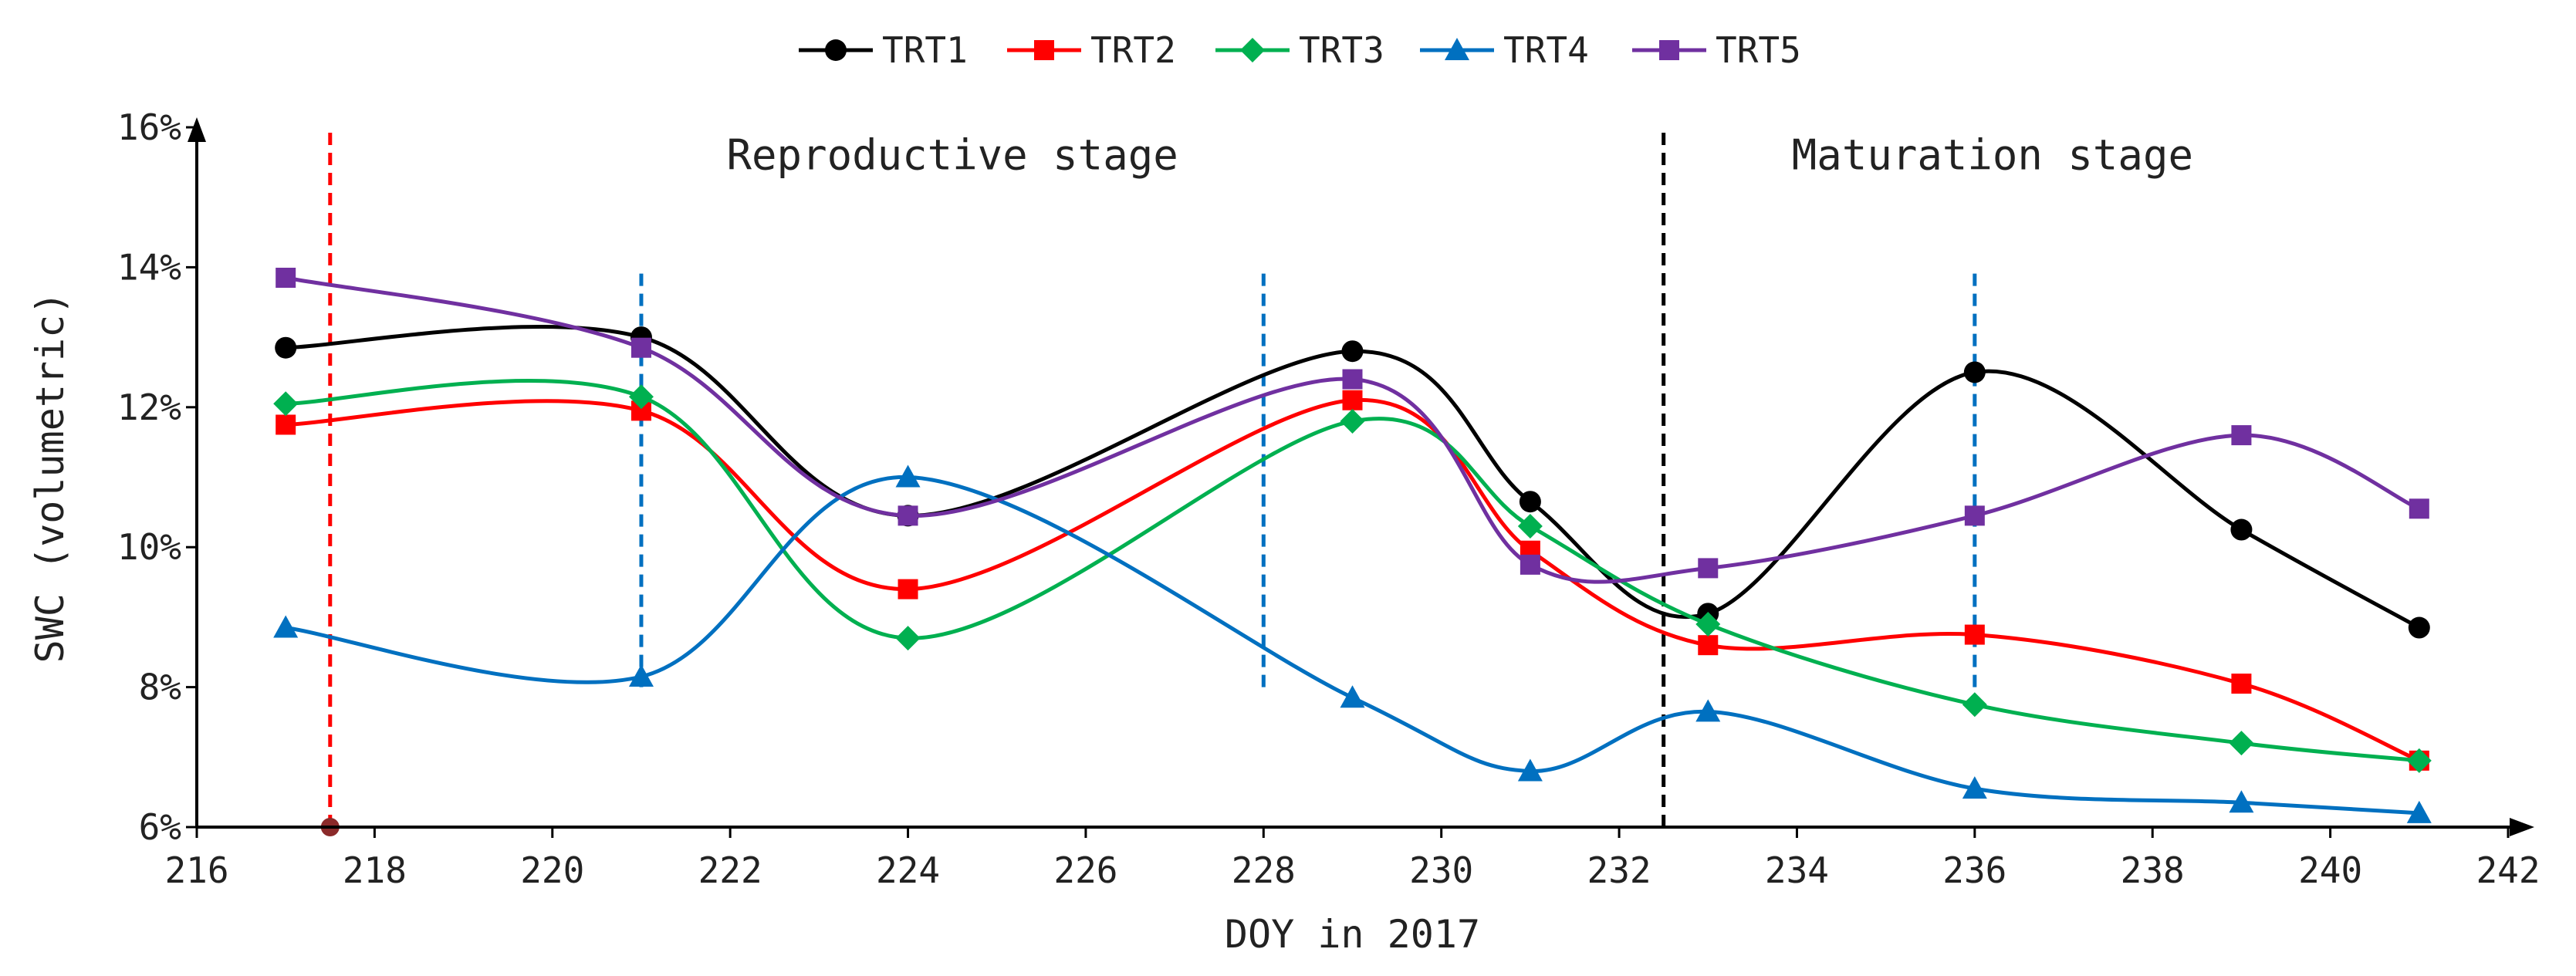 This screenshot has width=2576, height=976. Describe the element at coordinates (1758, 50) in the screenshot. I see `legend-label-trt5: TRT5` at that location.